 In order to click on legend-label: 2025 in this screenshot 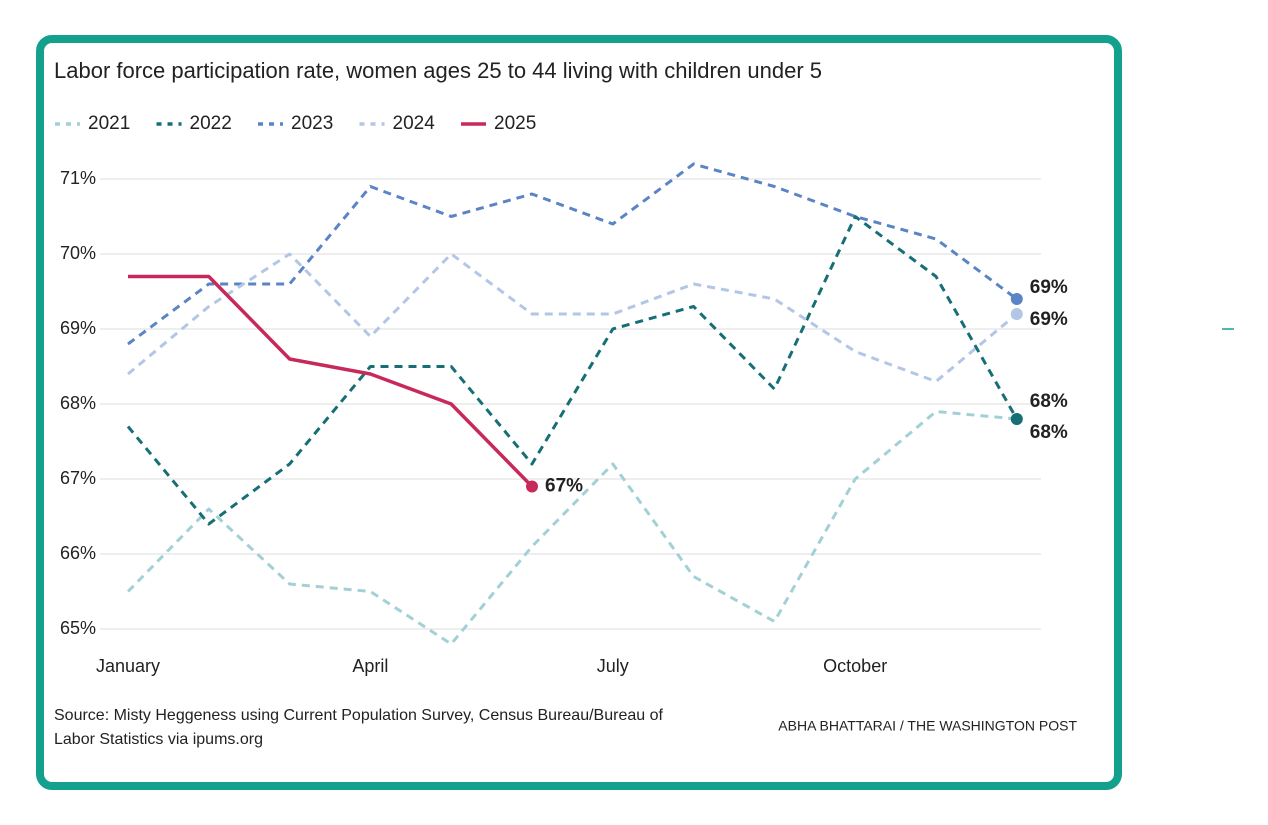, I will do `click(515, 123)`.